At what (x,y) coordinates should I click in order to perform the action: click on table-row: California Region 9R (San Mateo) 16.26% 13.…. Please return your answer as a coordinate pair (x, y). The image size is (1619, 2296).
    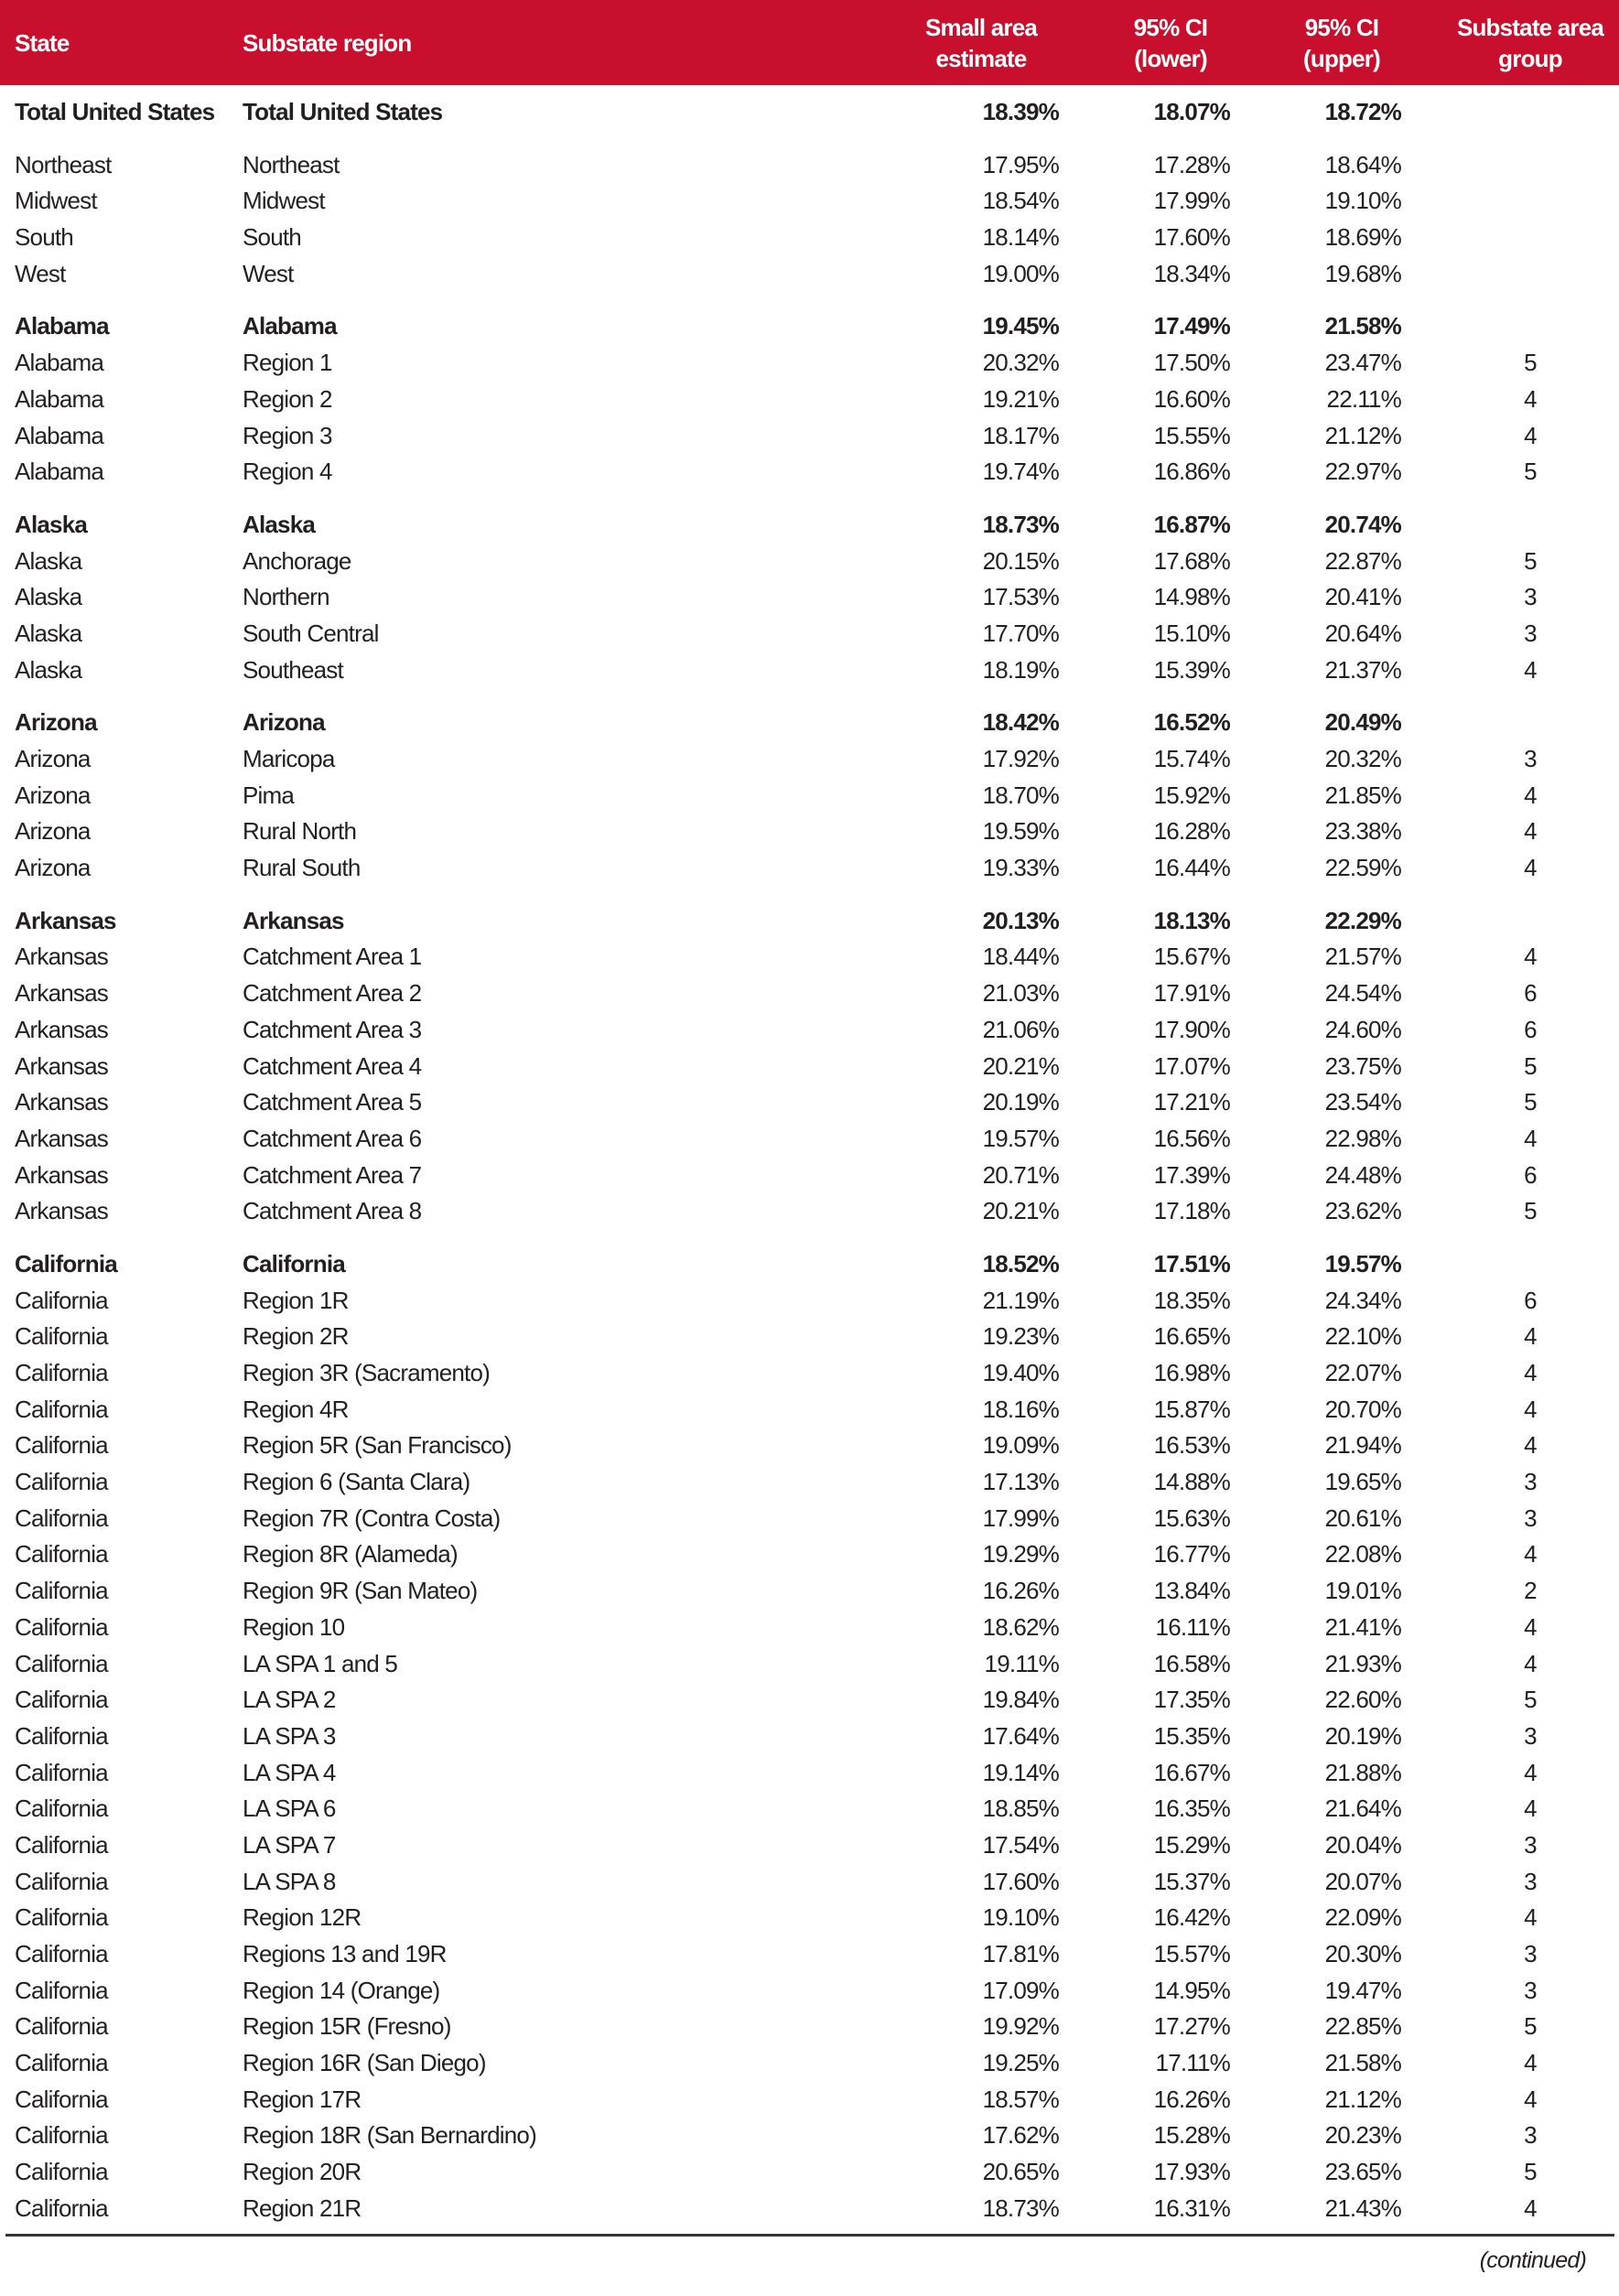
    Looking at the image, I should click on (809, 1592).